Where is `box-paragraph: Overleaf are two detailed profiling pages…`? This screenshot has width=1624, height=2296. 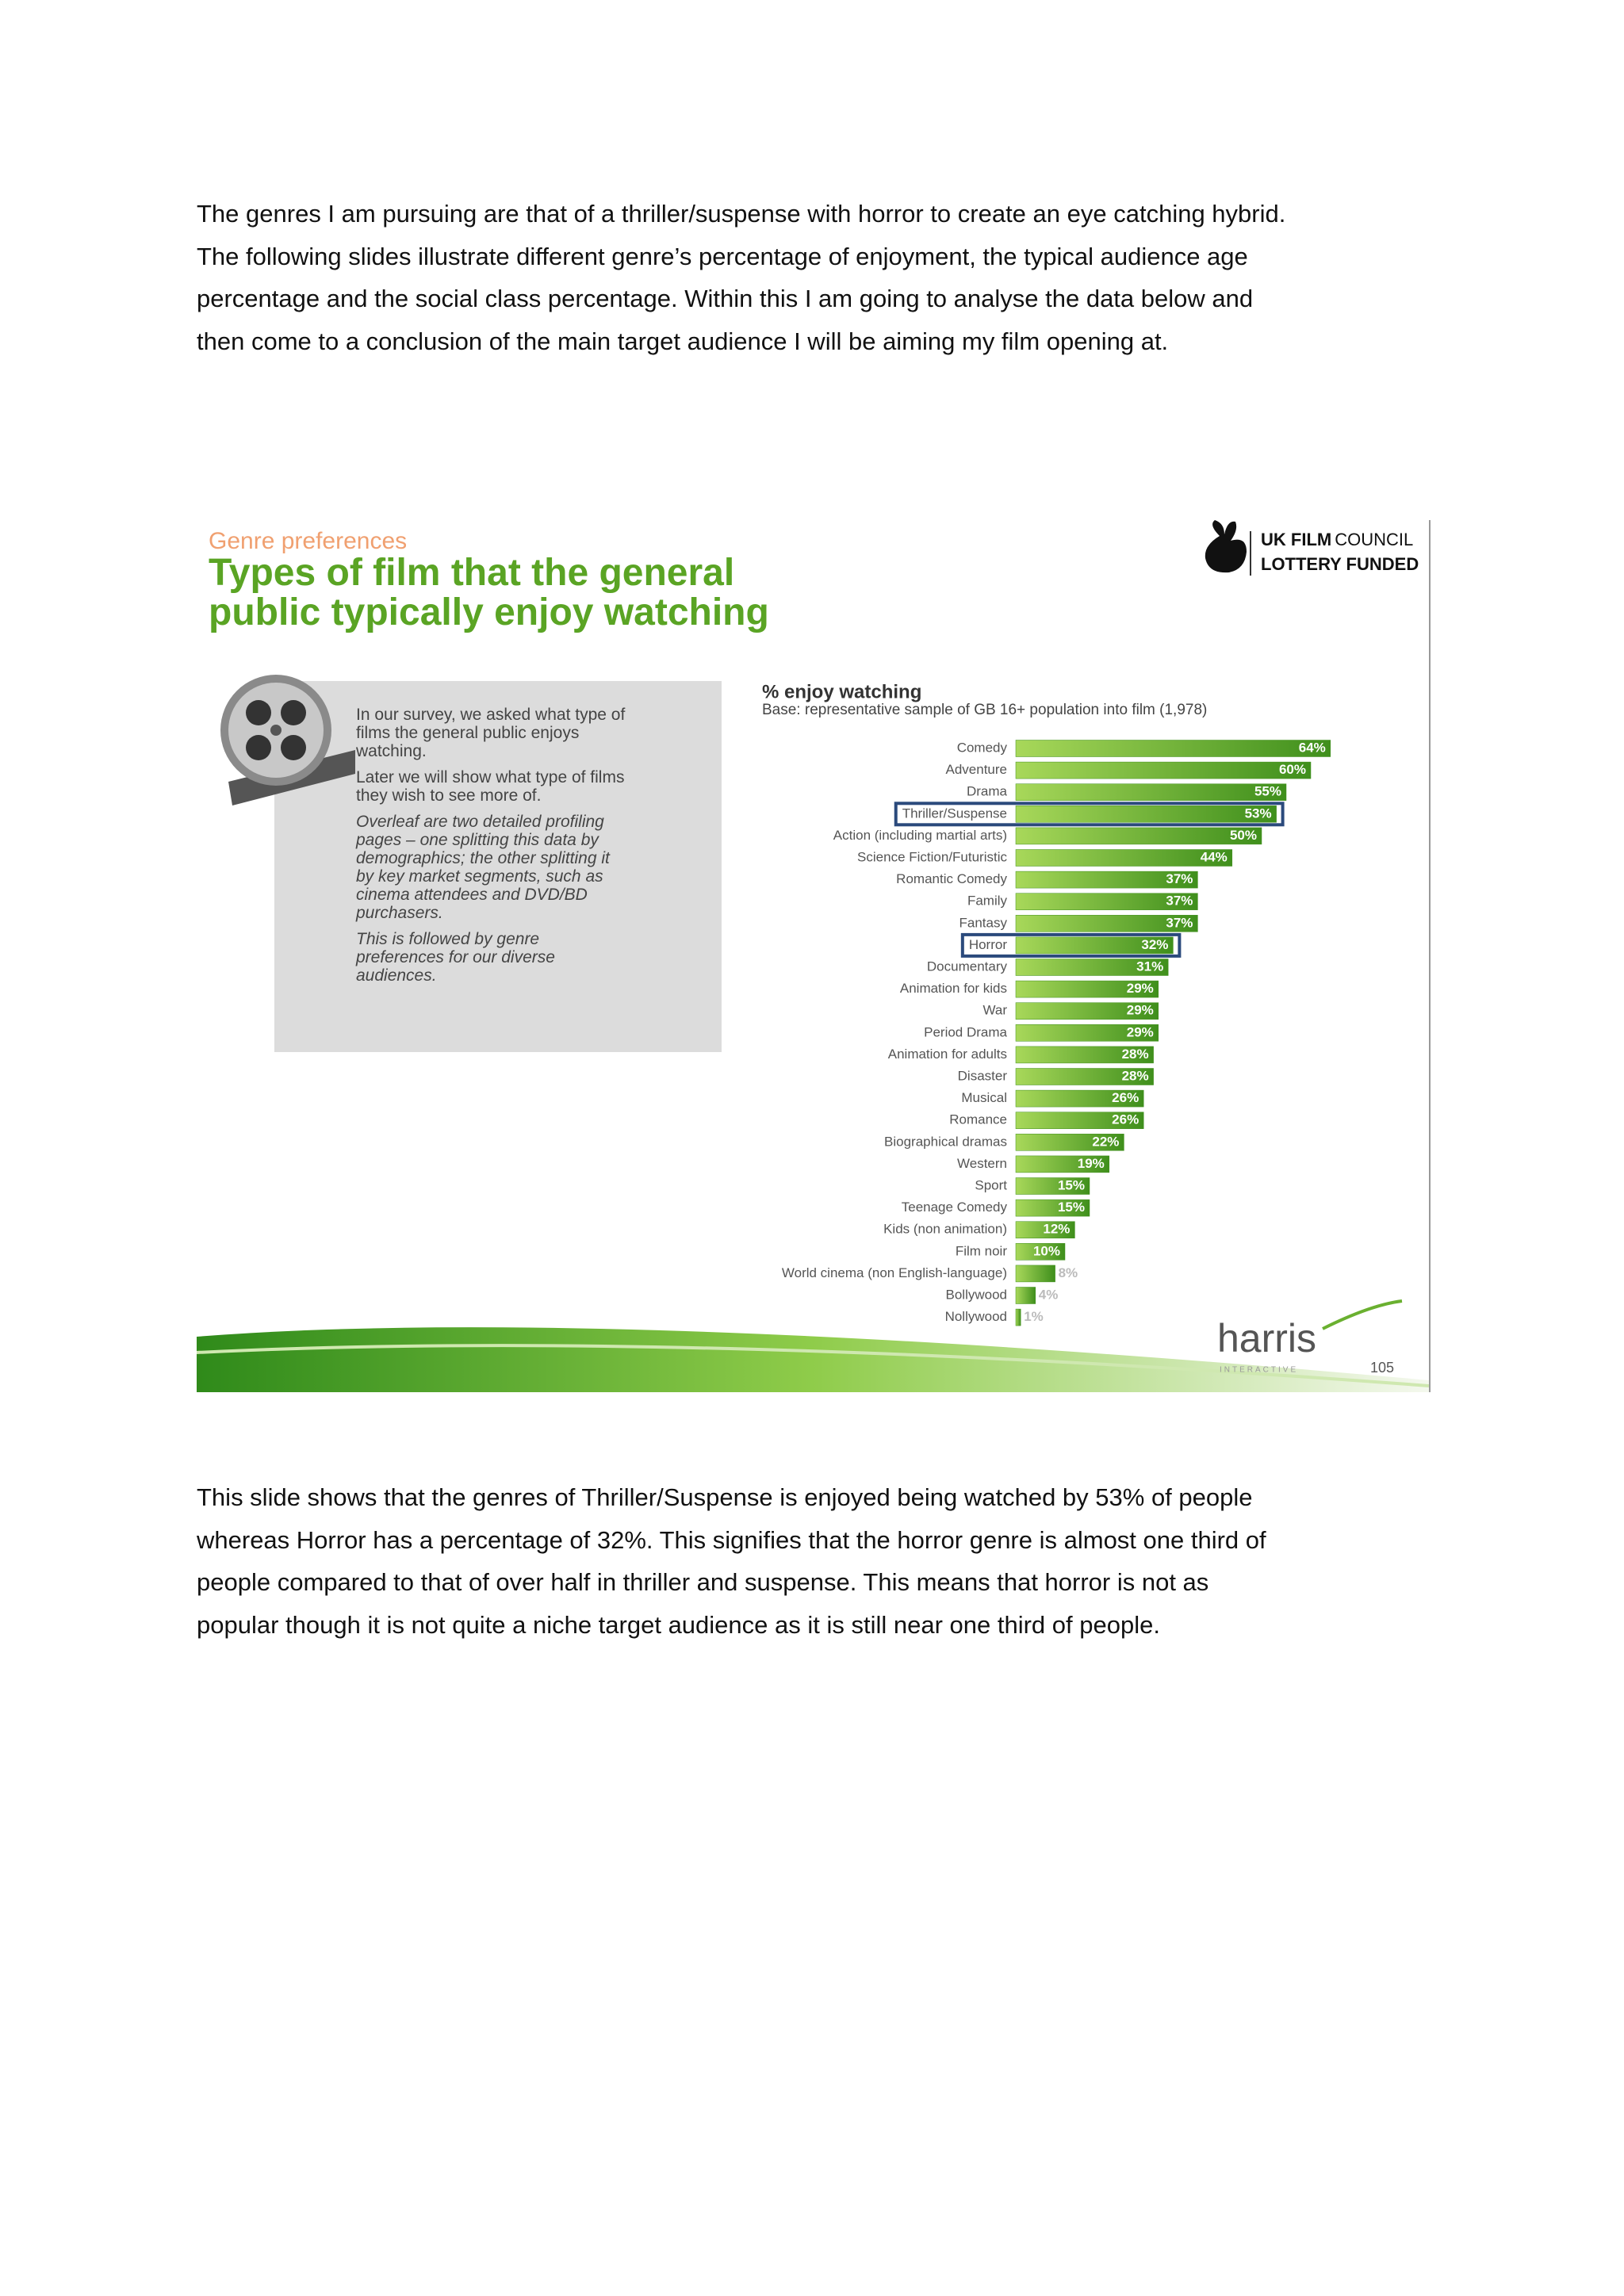 box-paragraph: Overleaf are two detailed profiling pages… is located at coordinates (490, 868).